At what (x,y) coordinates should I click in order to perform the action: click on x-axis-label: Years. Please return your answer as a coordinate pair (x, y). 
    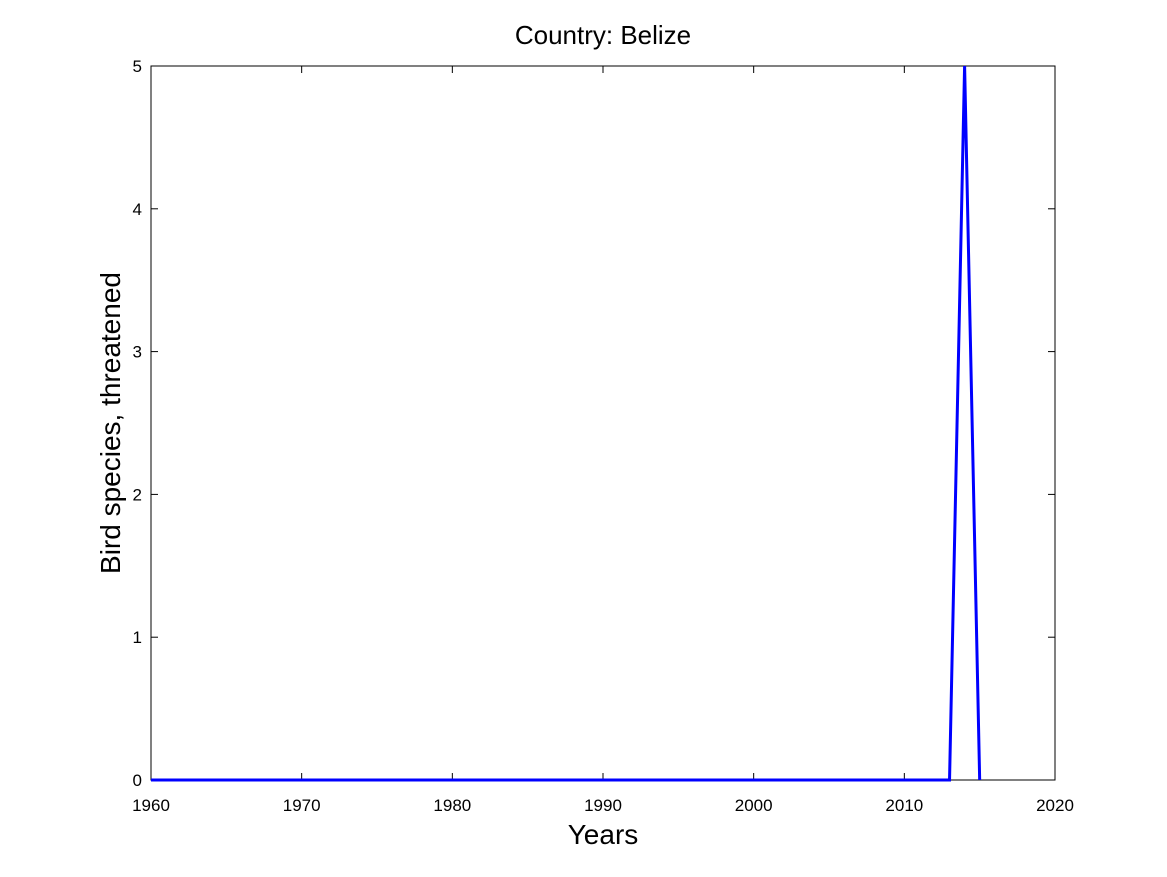
    Looking at the image, I should click on (603, 834).